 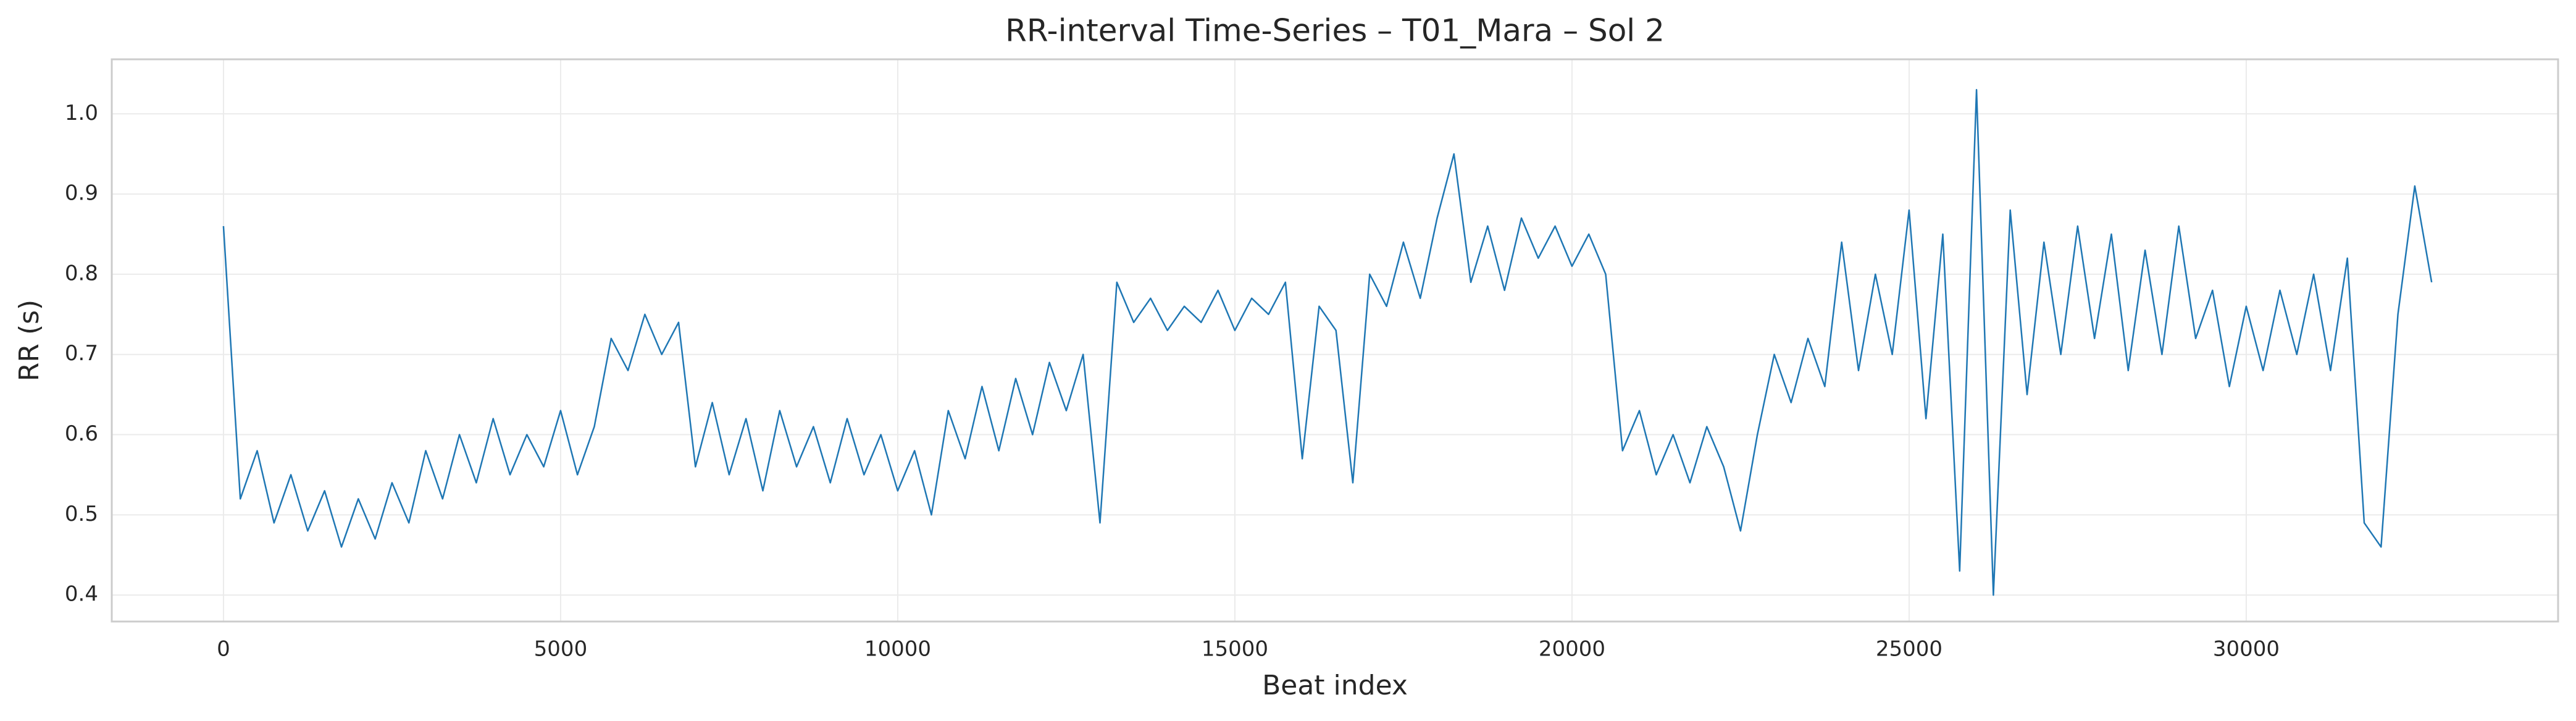 What do you see at coordinates (224, 650) in the screenshot?
I see `x-tick-label: 0` at bounding box center [224, 650].